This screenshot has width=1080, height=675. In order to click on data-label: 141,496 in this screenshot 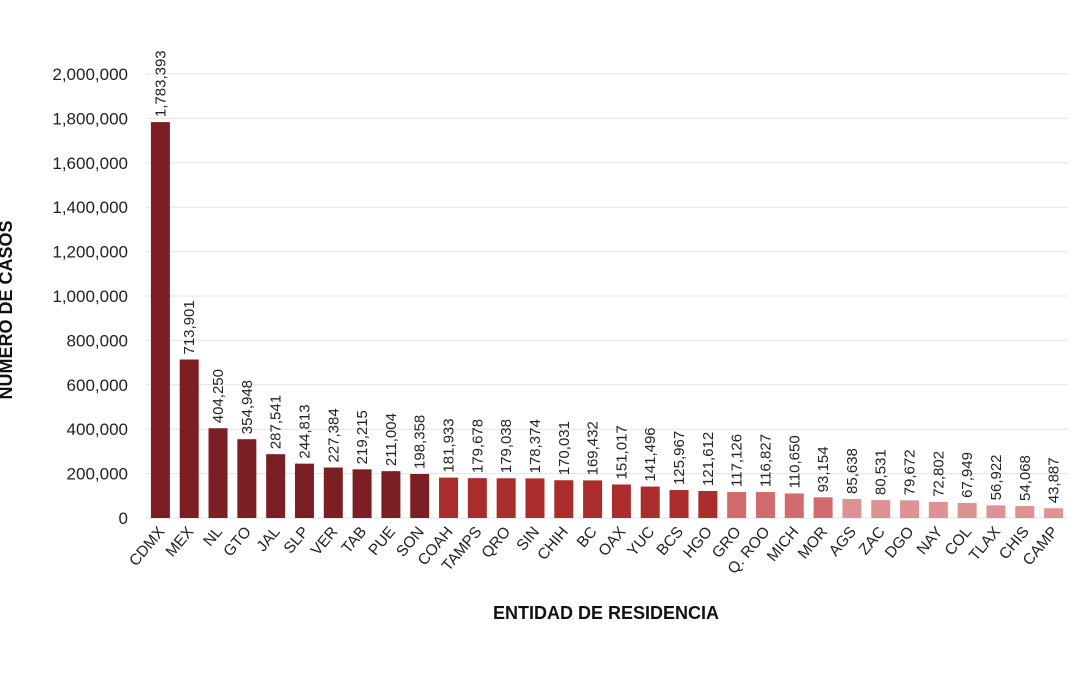, I will do `click(650, 454)`.